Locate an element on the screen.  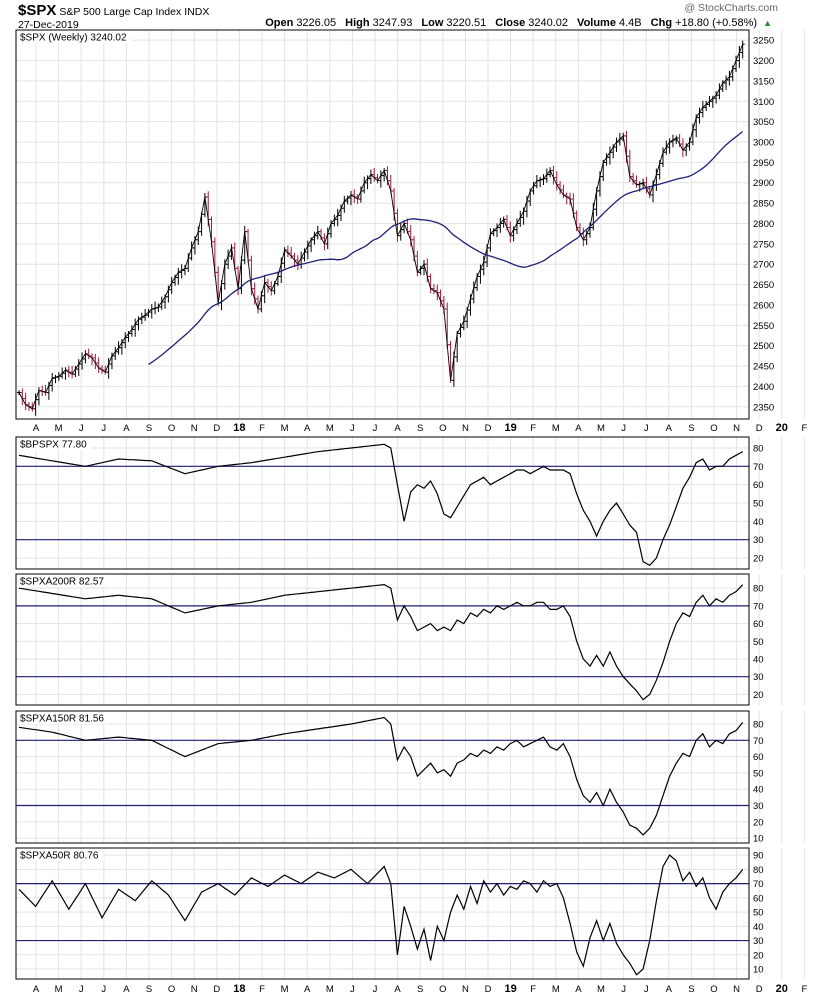
high-label: High is located at coordinates (357, 23).